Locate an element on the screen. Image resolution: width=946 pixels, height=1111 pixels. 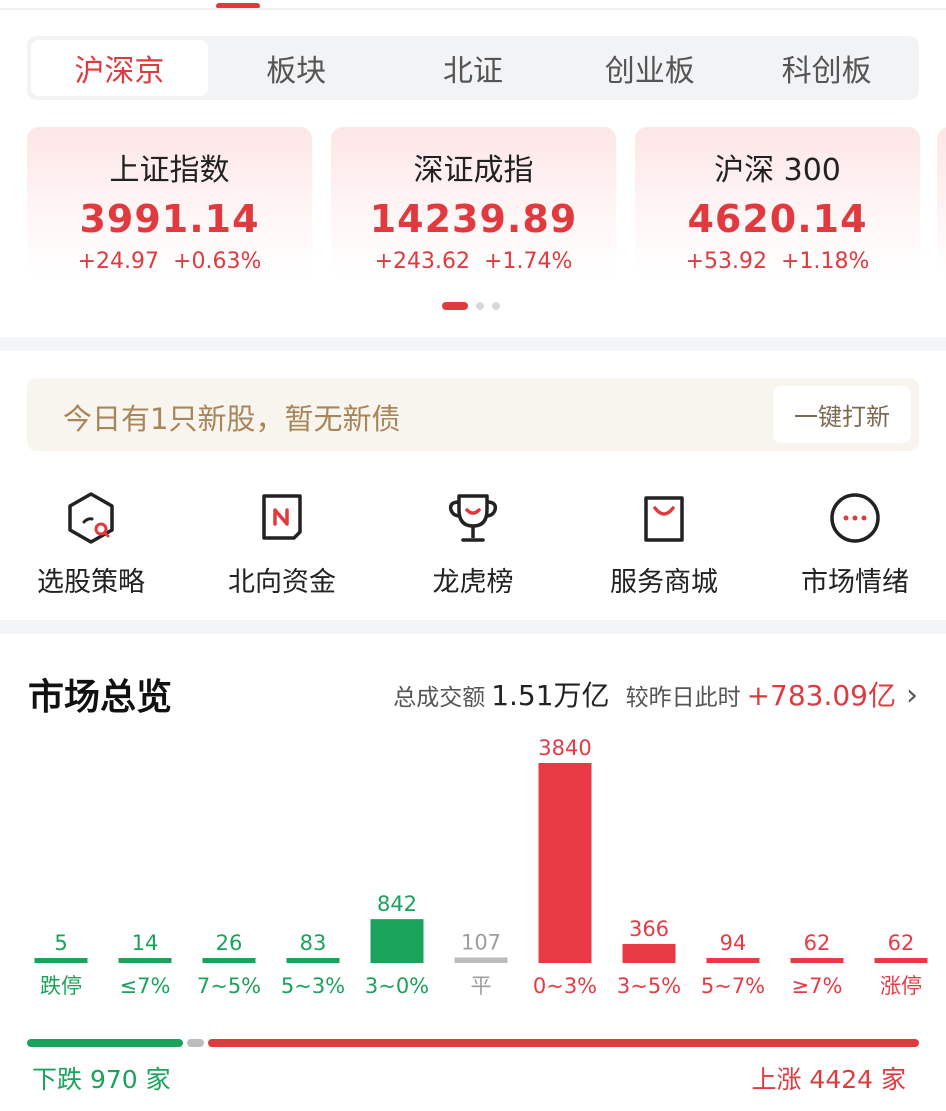
turnover-summary: 总成交额 1.51万亿 较昨日此时 +783.09亿 › is located at coordinates (655, 694).